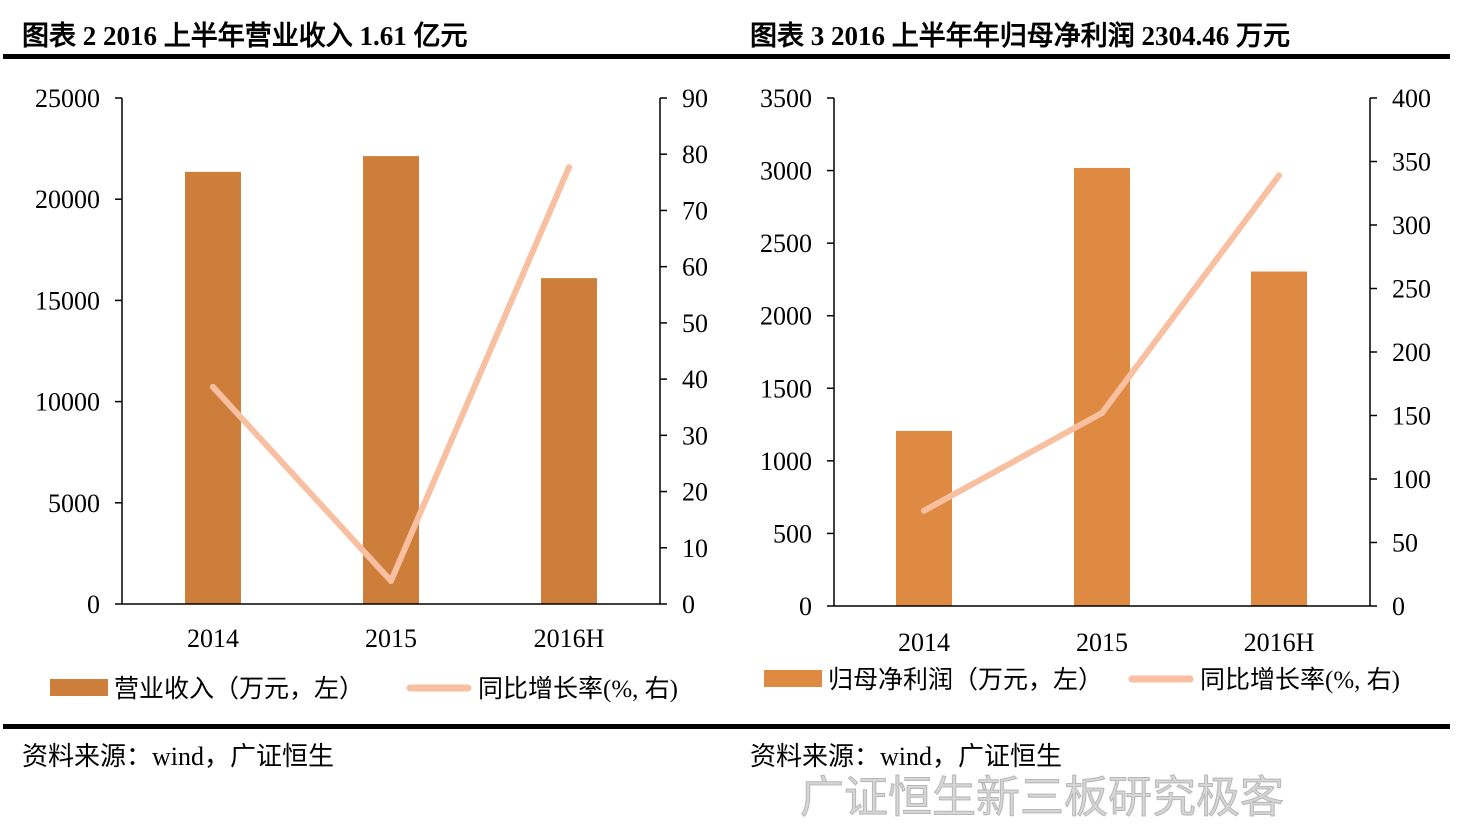 The width and height of the screenshot is (1471, 835). What do you see at coordinates (93, 604) in the screenshot?
I see `chart-0-left-tick-label: 0` at bounding box center [93, 604].